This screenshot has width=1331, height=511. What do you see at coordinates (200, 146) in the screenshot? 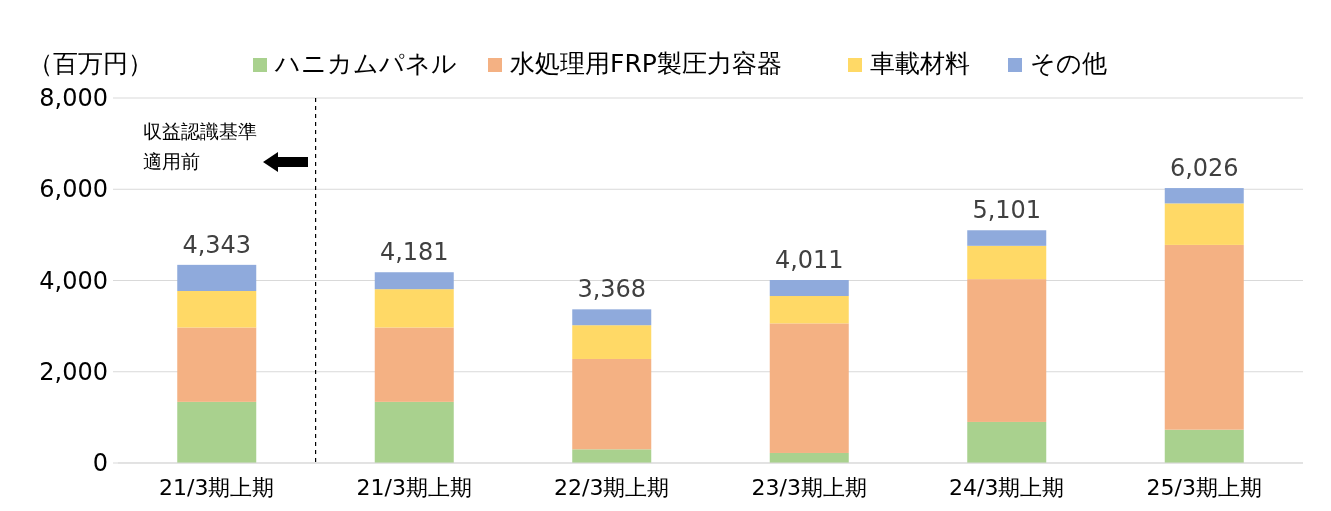
I see `annotation: 収益認識基準適用前` at bounding box center [200, 146].